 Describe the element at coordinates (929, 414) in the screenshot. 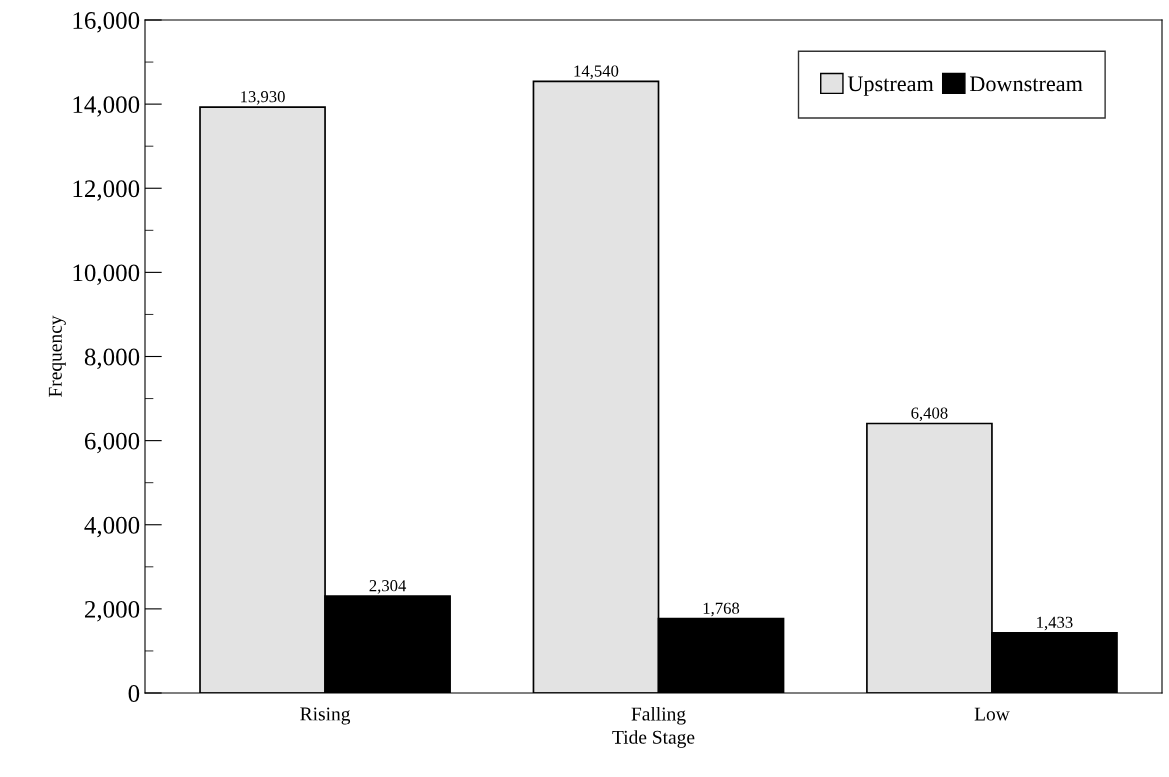

I see `data-label: 6,408` at that location.